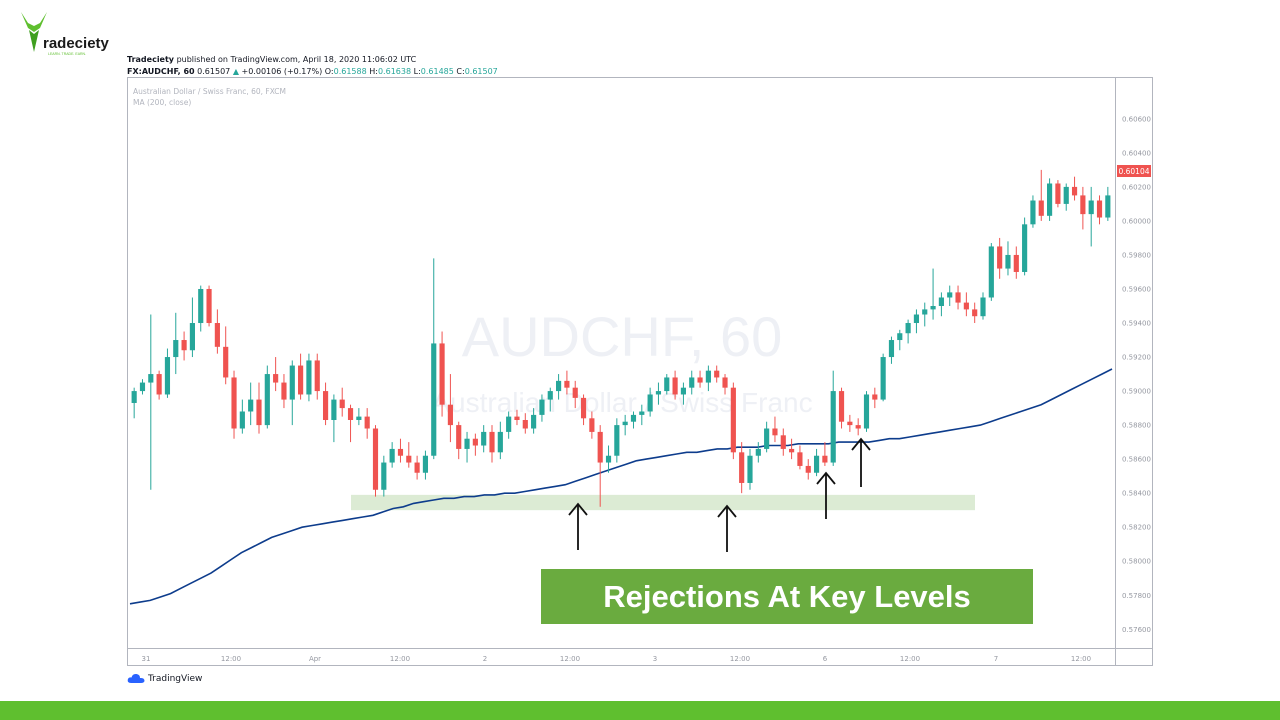 The width and height of the screenshot is (1280, 720). I want to click on title-banner: Rejections At Key Levels, so click(787, 596).